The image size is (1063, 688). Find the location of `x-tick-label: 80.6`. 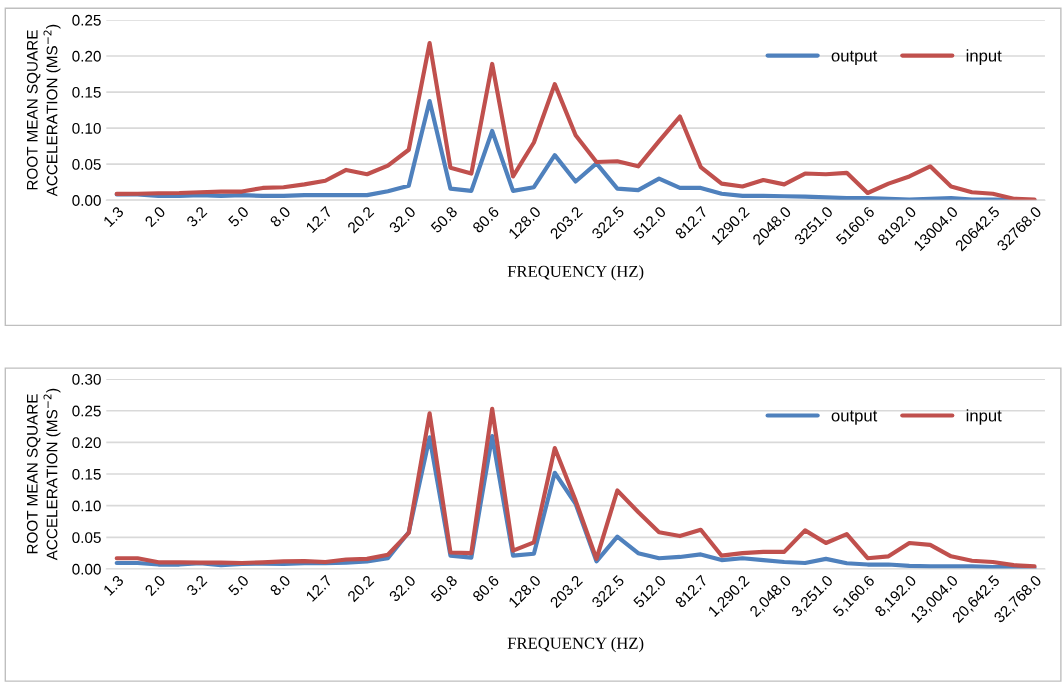

x-tick-label: 80.6 is located at coordinates (485, 588).